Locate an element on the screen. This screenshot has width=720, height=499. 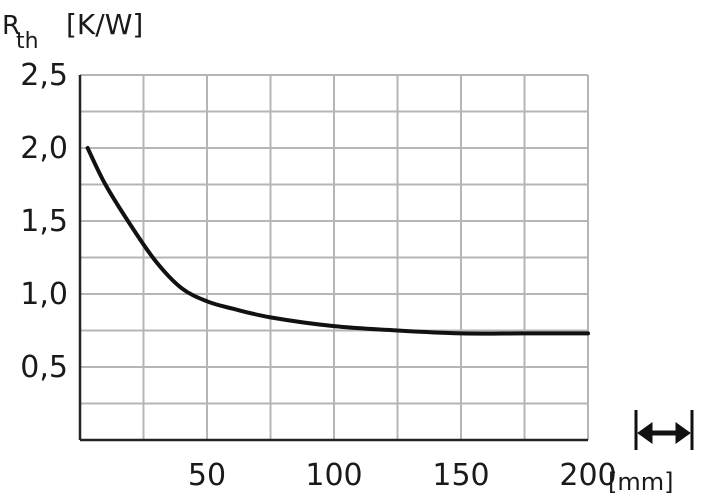
y-tick-label: 2,5 is located at coordinates (44, 75).